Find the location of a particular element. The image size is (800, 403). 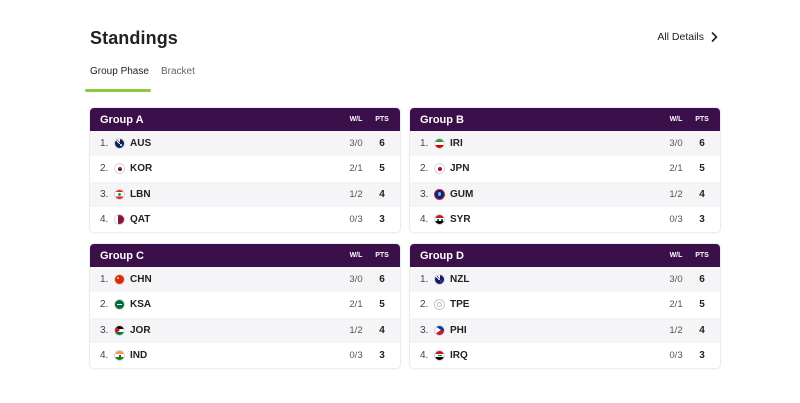

group-name: Group D is located at coordinates (442, 255).